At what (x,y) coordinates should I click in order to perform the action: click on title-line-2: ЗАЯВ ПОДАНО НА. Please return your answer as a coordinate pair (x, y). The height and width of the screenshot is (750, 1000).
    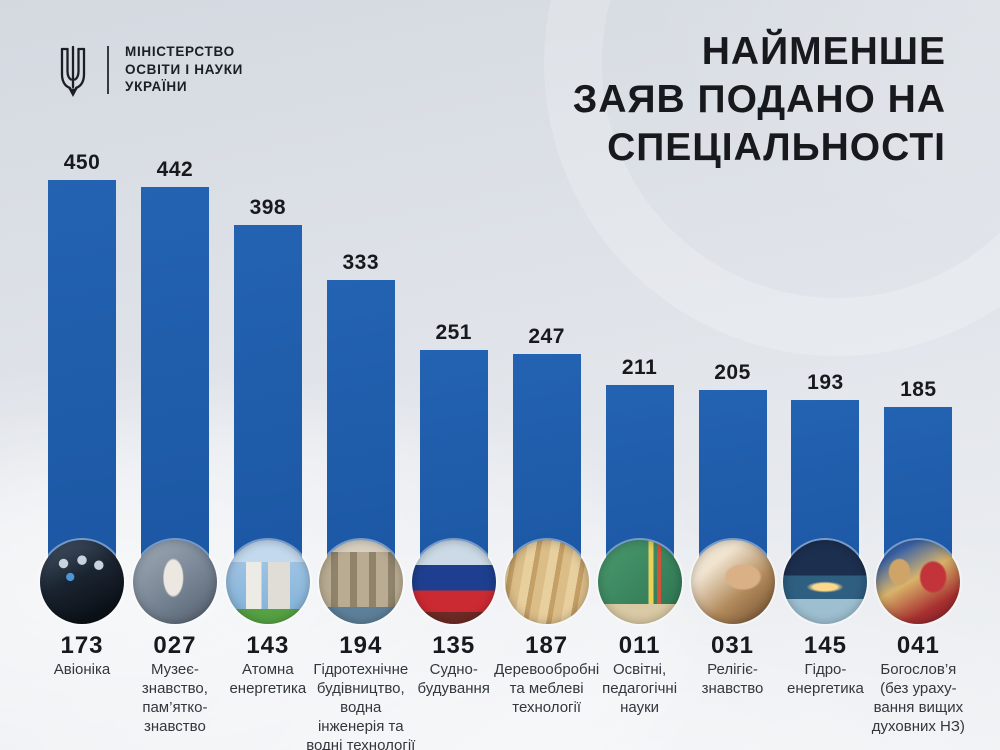
    Looking at the image, I should click on (759, 99).